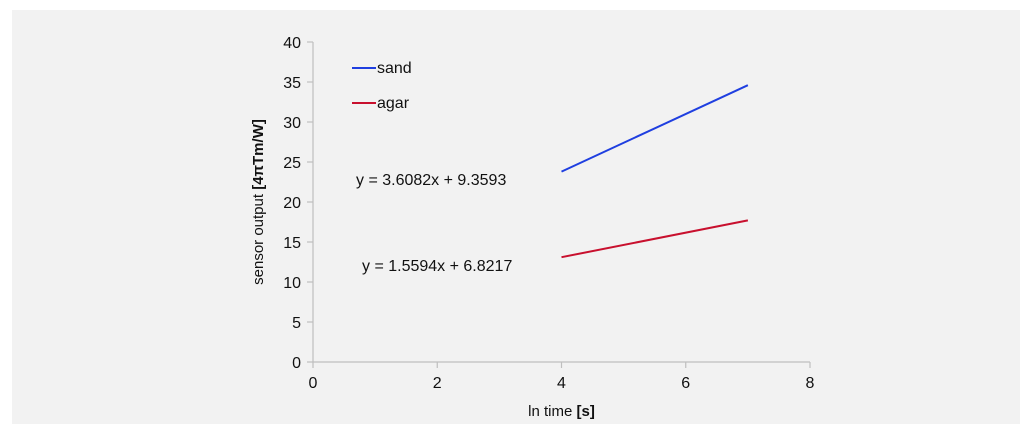 The width and height of the screenshot is (1032, 428). What do you see at coordinates (296, 363) in the screenshot?
I see `y-tick-label: 0` at bounding box center [296, 363].